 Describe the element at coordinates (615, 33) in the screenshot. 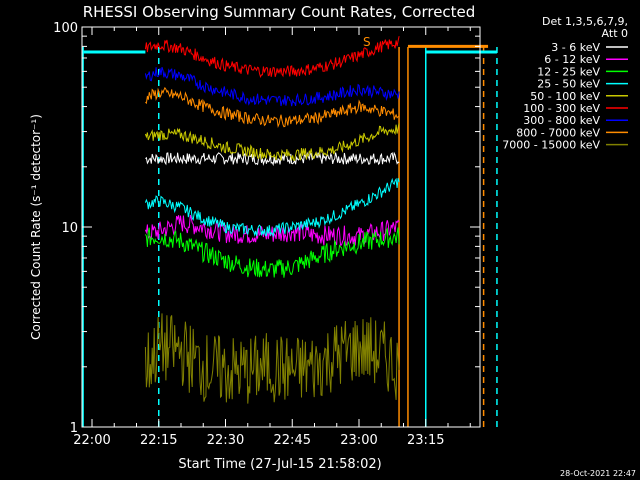

I see `legend-header-line2: Att 0` at that location.